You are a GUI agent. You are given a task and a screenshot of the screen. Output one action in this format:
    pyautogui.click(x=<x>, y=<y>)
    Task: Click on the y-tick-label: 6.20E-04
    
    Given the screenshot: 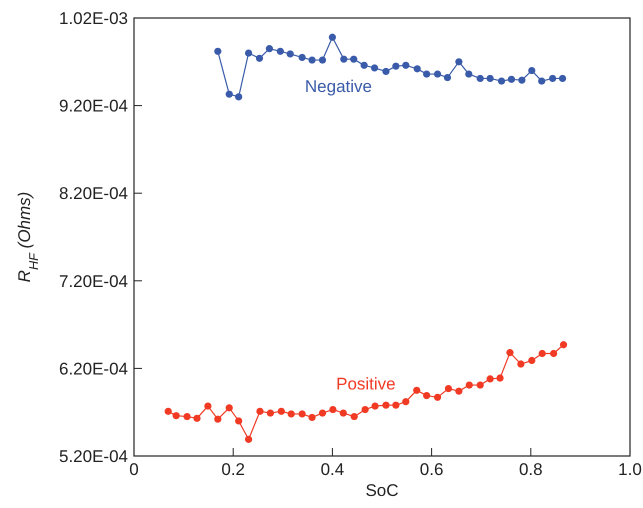 What is the action you would take?
    pyautogui.click(x=93, y=368)
    